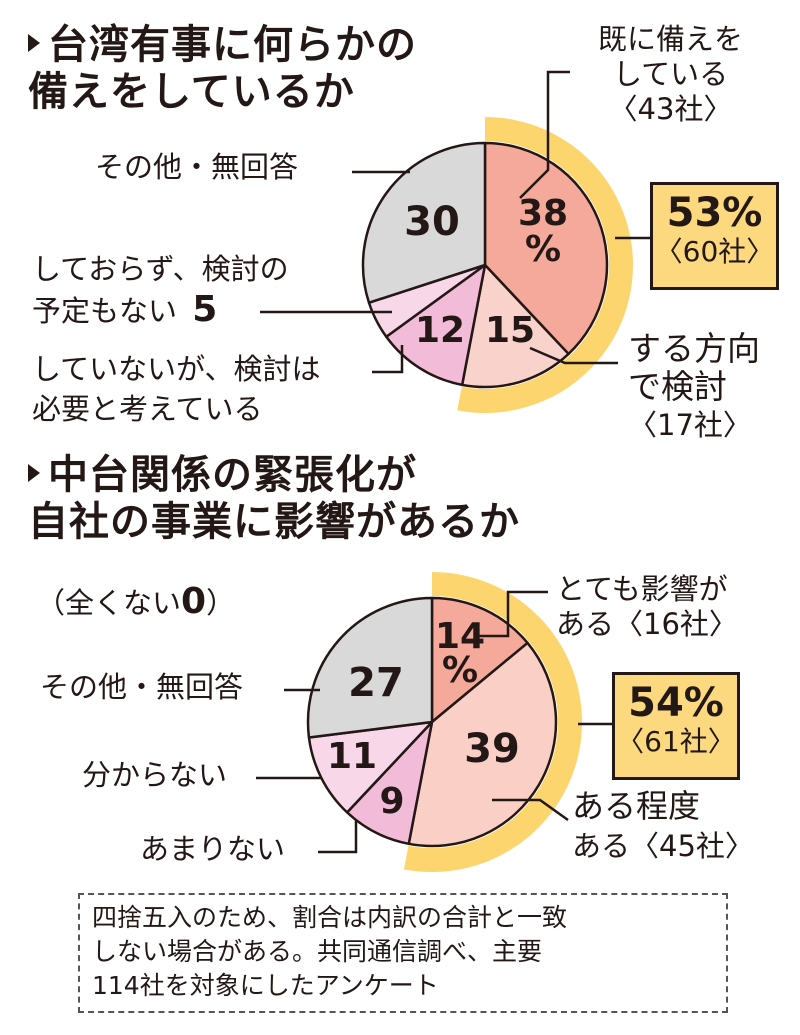  What do you see at coordinates (530, 810) in the screenshot?
I see `leader-some` at bounding box center [530, 810].